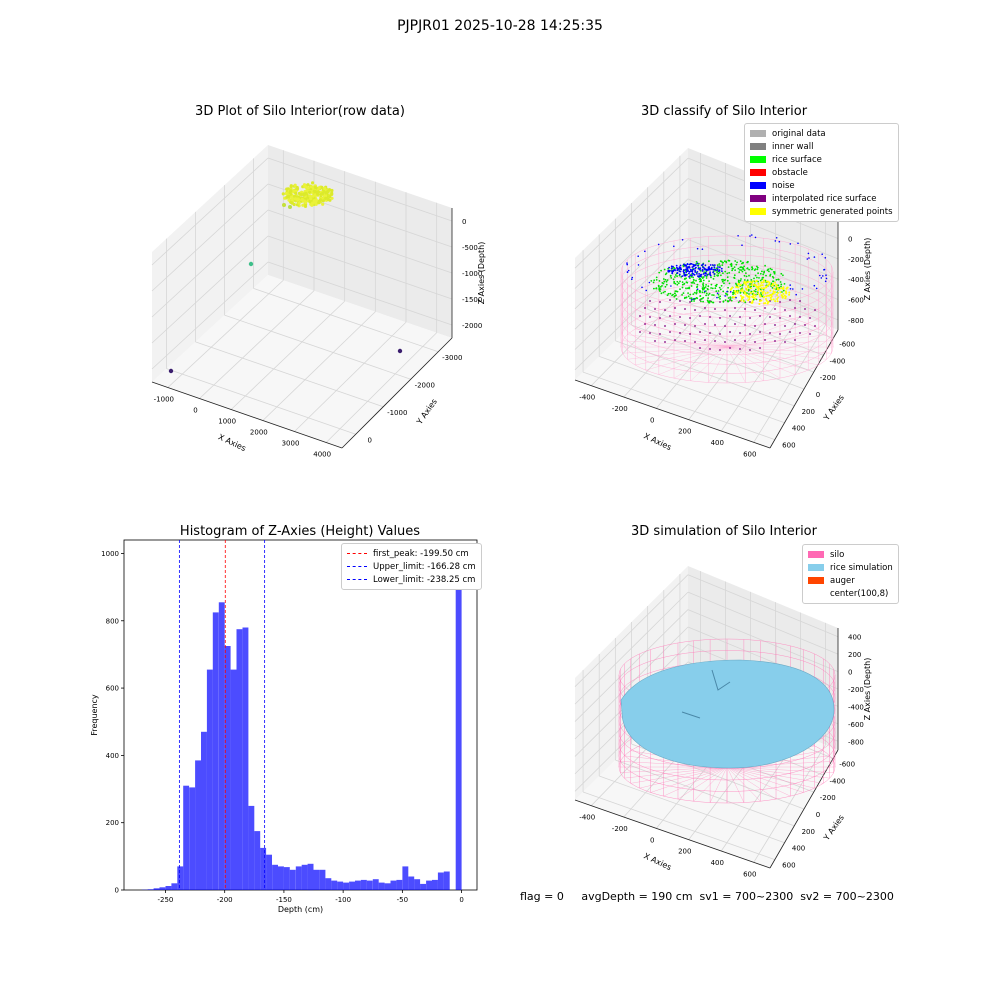  Describe the element at coordinates (411, 553) in the screenshot. I see `legend-entry: first_peak: -199.50 cm` at that location.